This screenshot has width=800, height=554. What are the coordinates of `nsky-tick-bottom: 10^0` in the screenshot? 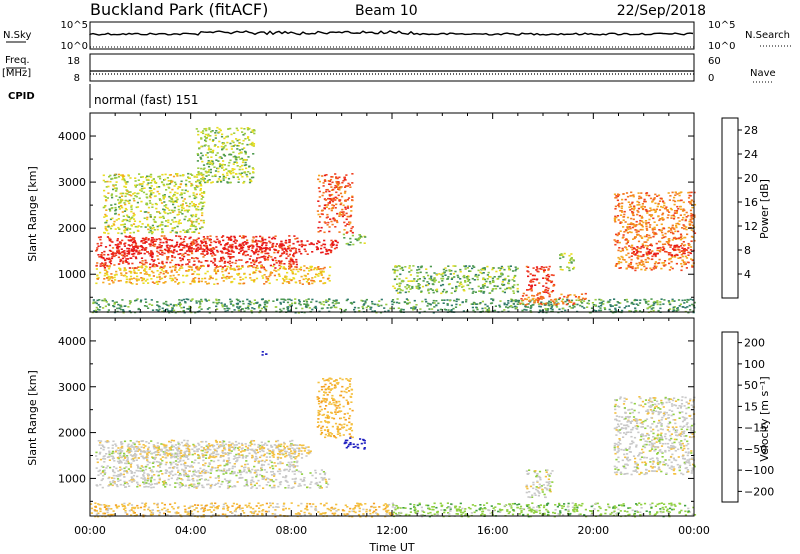 It's located at (74, 46).